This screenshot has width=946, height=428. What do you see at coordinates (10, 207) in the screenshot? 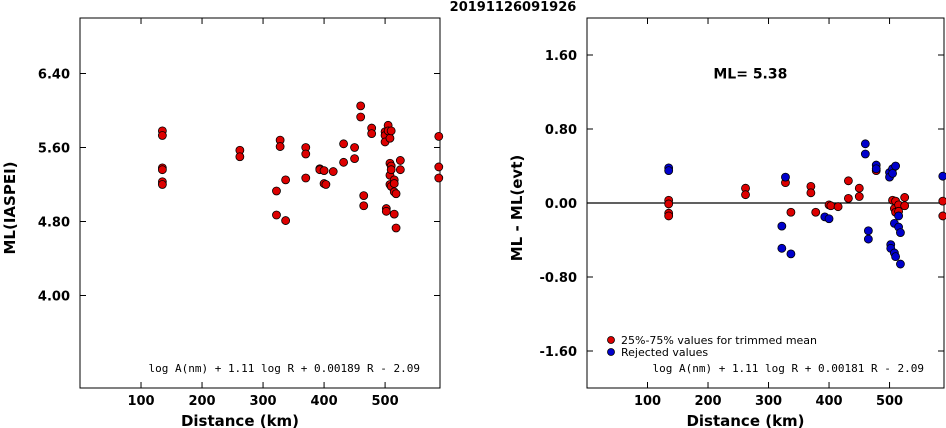
I see `y-axis-title: ML(IASPEI)` at bounding box center [10, 207].